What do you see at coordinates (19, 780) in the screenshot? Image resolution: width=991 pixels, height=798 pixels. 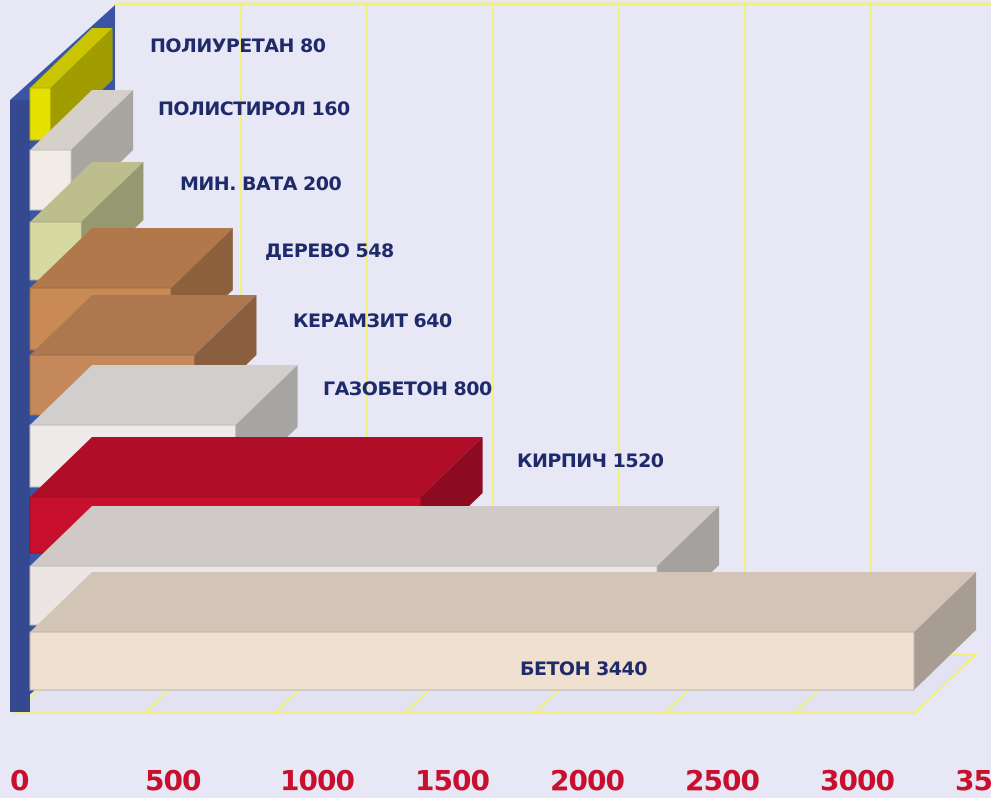 I see `x-tick-label: 0` at bounding box center [19, 780].